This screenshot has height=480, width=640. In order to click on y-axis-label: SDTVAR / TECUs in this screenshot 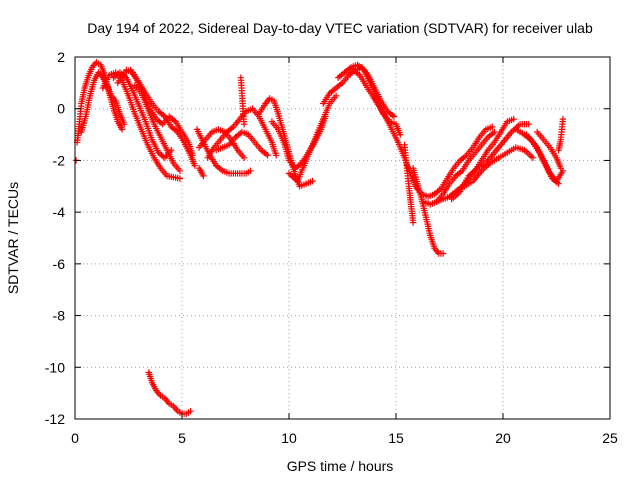, I will do `click(13, 238)`.